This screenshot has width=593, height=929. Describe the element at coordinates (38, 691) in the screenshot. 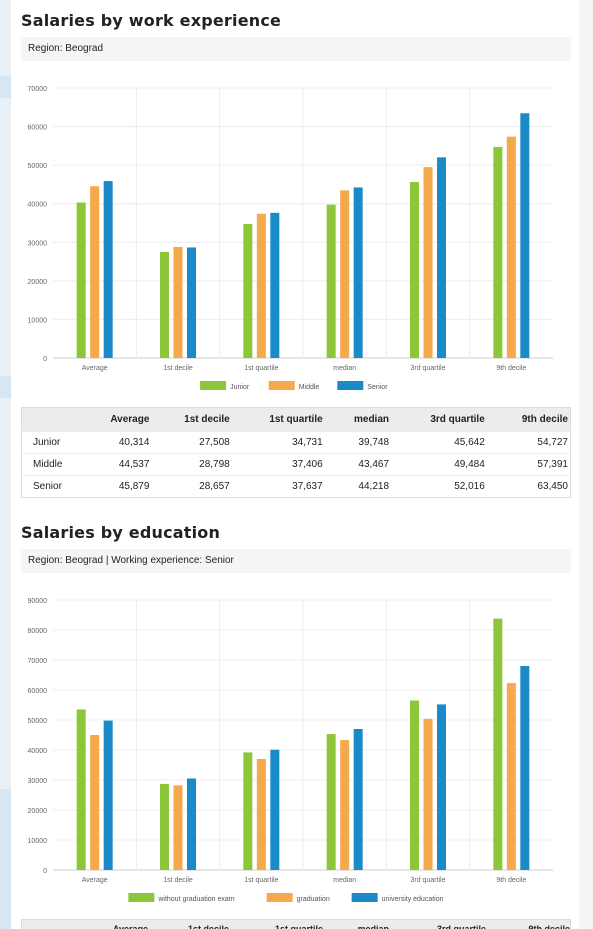

I see `y-tick-label: 60000` at that location.